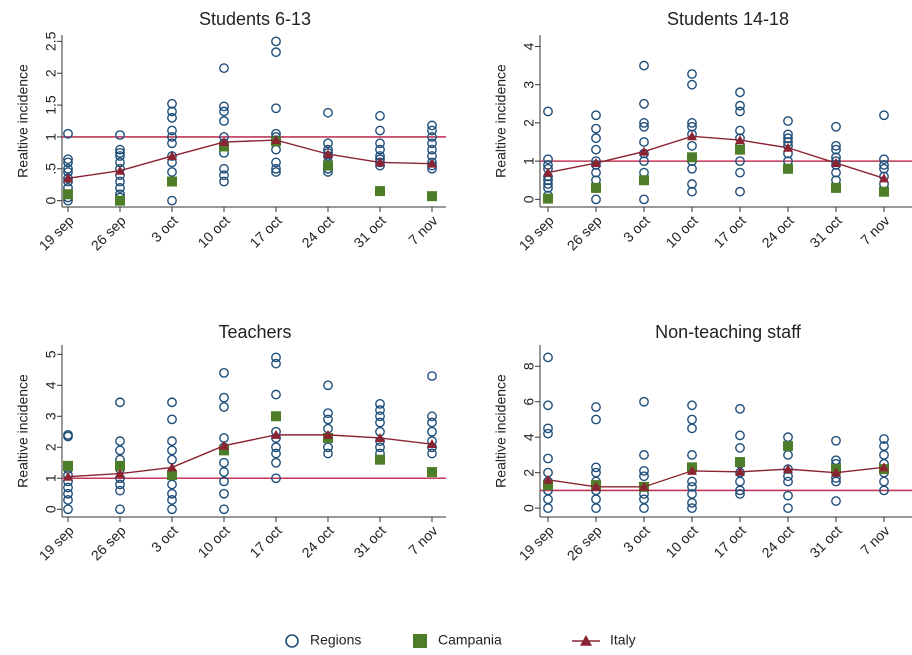 This screenshot has width=912, height=655. What do you see at coordinates (51, 105) in the screenshot?
I see `y-tick-label: 1.5` at bounding box center [51, 105].